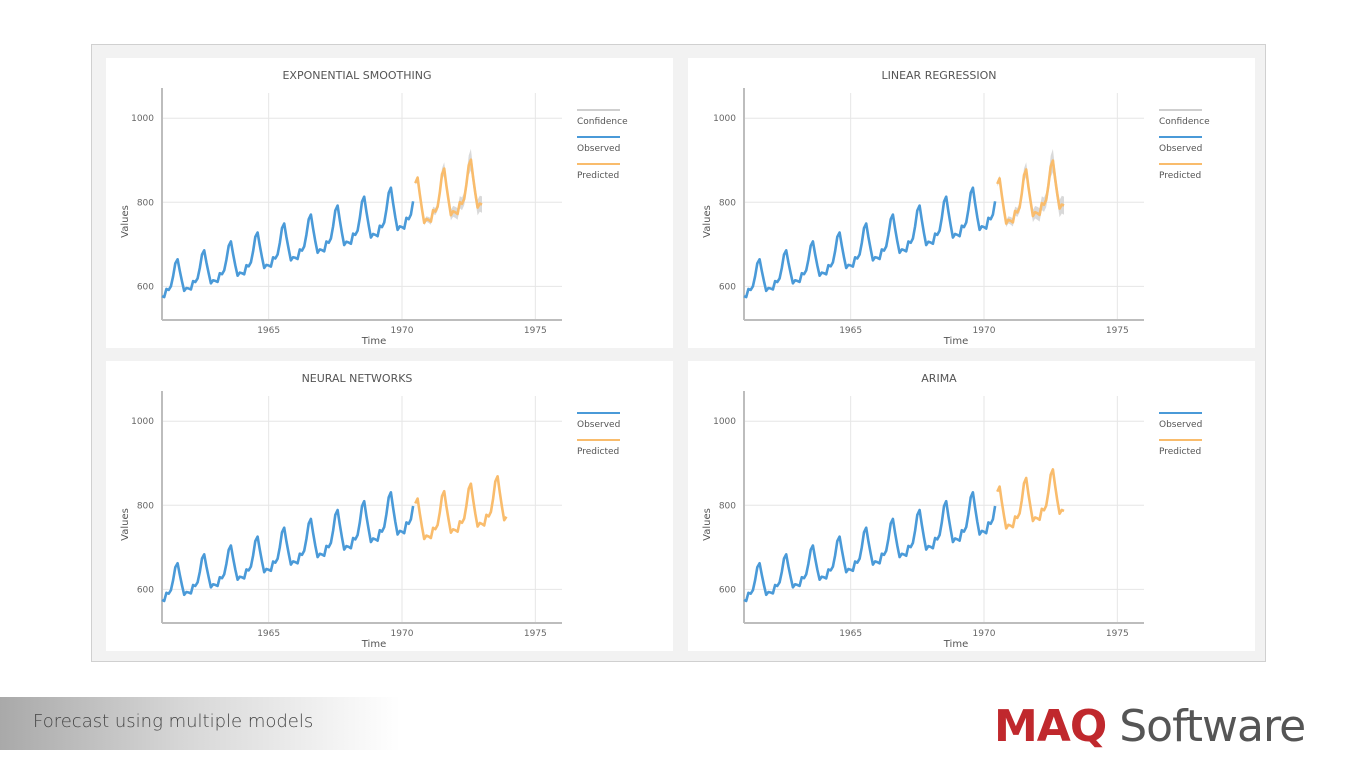 This screenshot has width=1366, height=768. Describe the element at coordinates (356, 75) in the screenshot. I see `chart-title: EXPONENTIAL SMOOTHING` at that location.